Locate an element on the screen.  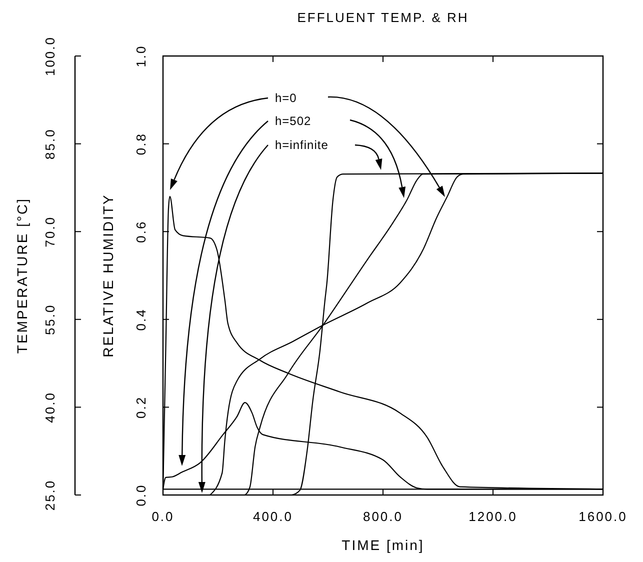
y-axis-title: RELATIVE HUMIDITY is located at coordinates (108, 276).